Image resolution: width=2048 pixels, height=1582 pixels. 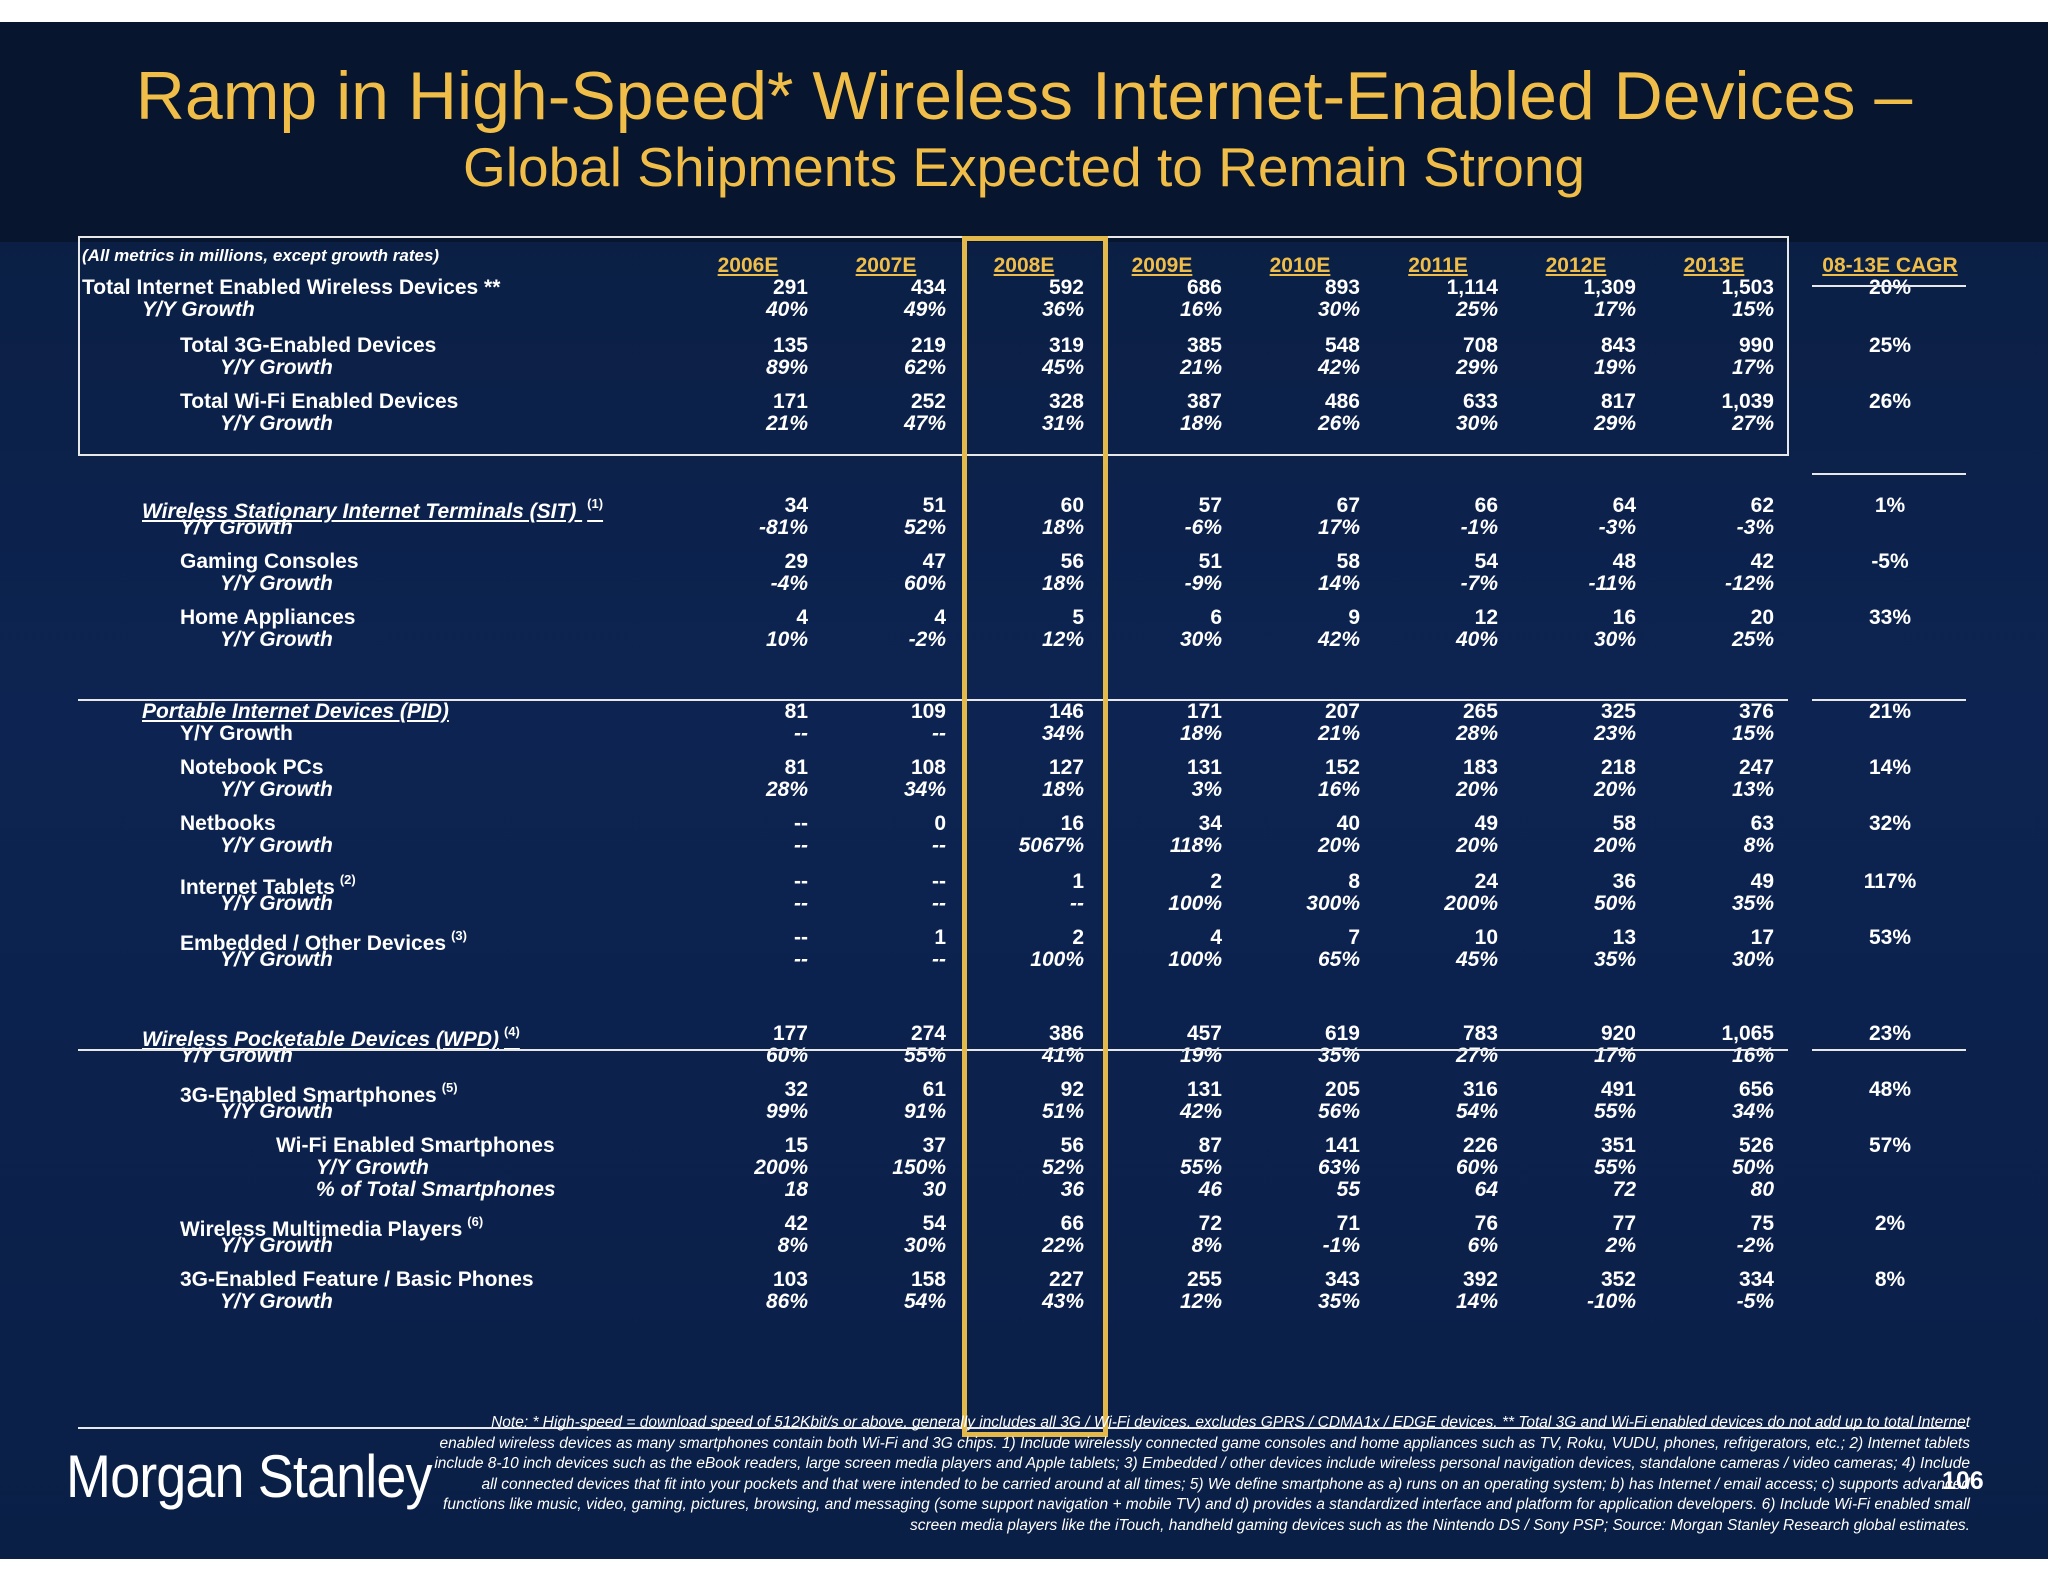 What do you see at coordinates (1200, 639) in the screenshot?
I see `table-cell: 30%` at bounding box center [1200, 639].